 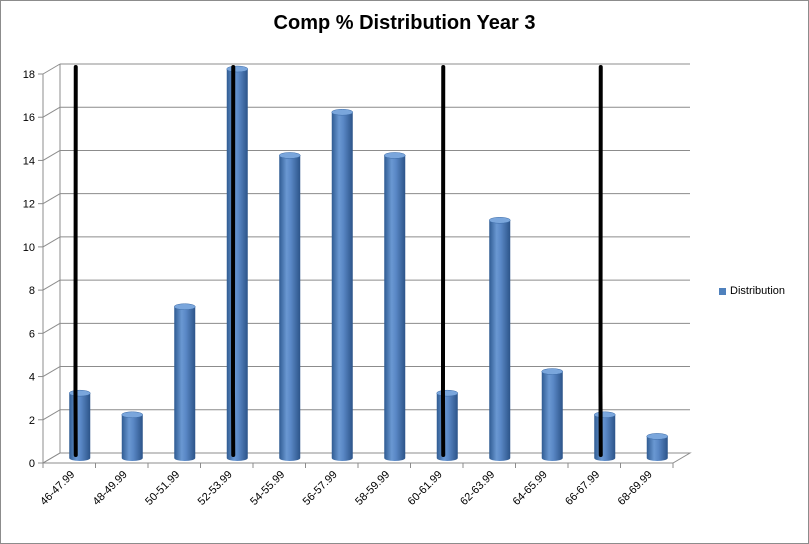 I want to click on x-tick-label: 64-65.99, so click(x=530, y=488).